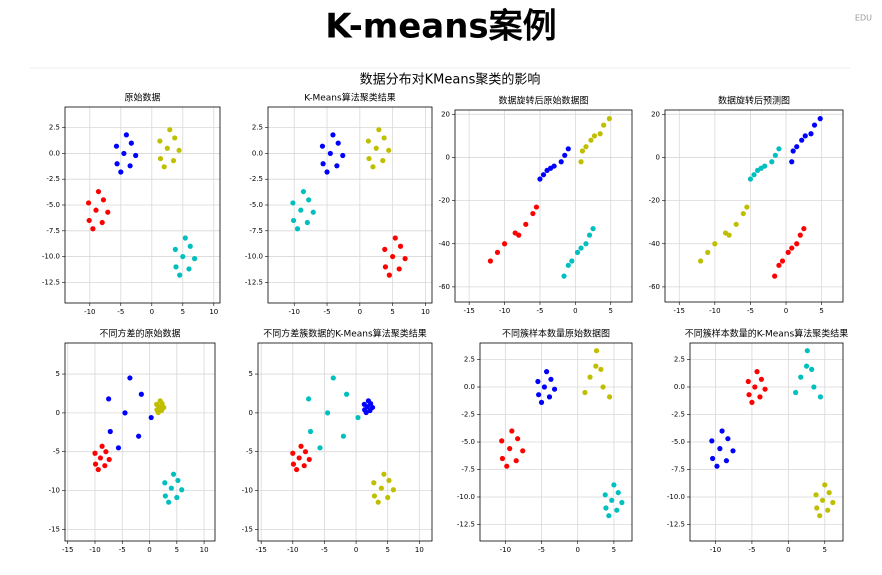  I want to click on y-tick-label: -60, so click(444, 287).